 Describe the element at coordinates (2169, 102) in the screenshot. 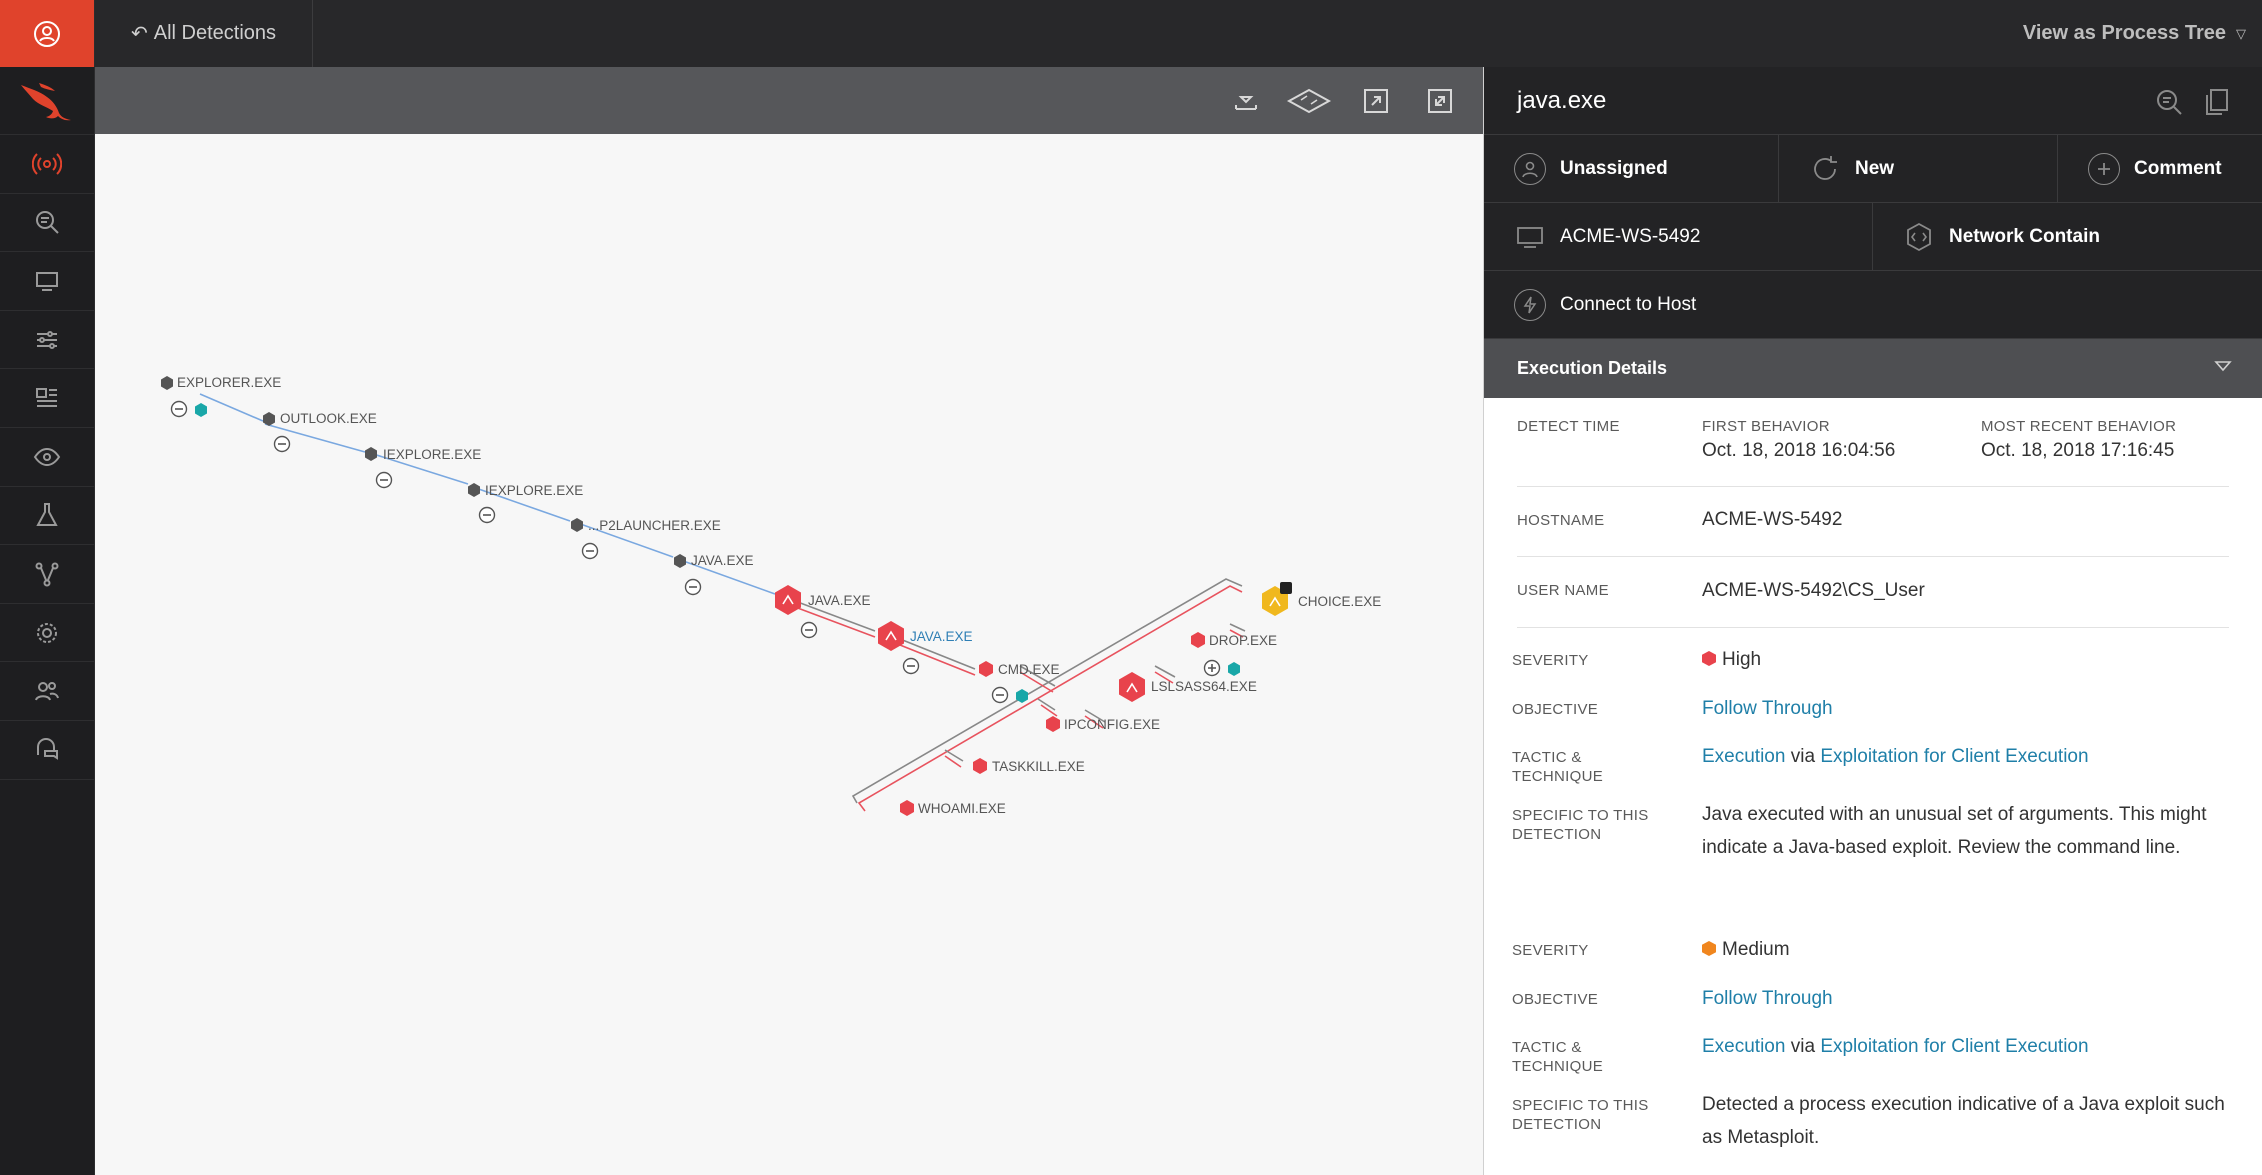

I see `search-details-icon` at that location.